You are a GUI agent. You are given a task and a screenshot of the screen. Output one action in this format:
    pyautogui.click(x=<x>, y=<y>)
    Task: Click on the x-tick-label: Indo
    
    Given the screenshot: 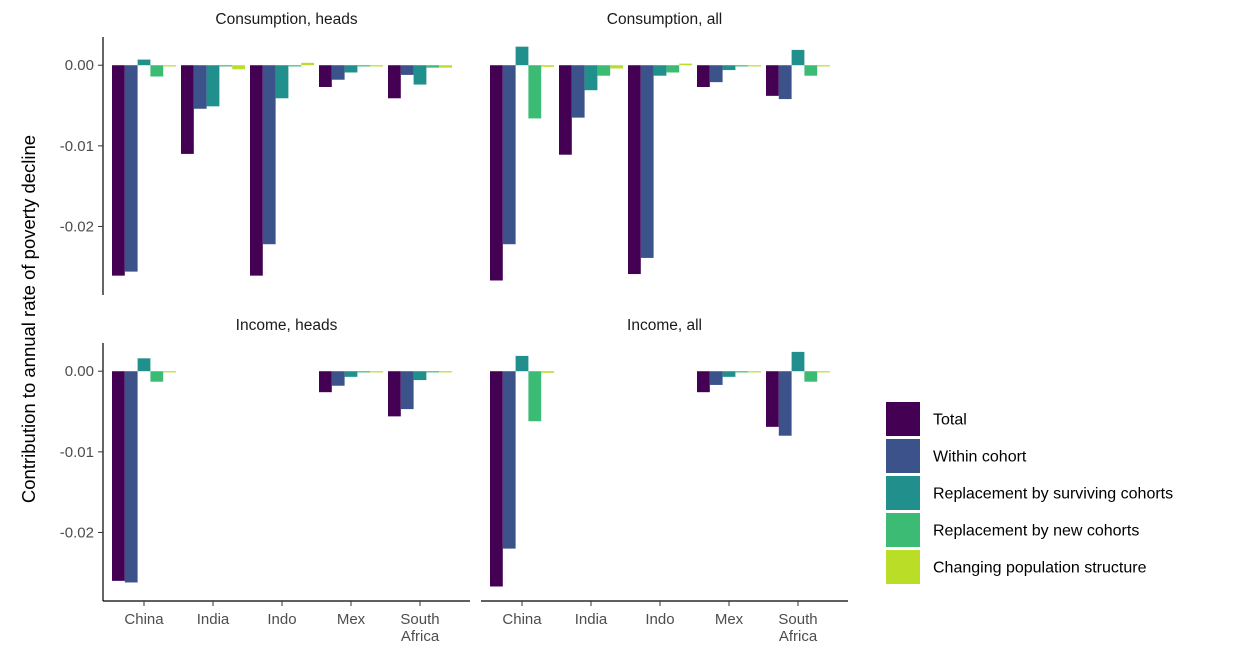 What is the action you would take?
    pyautogui.click(x=281, y=619)
    